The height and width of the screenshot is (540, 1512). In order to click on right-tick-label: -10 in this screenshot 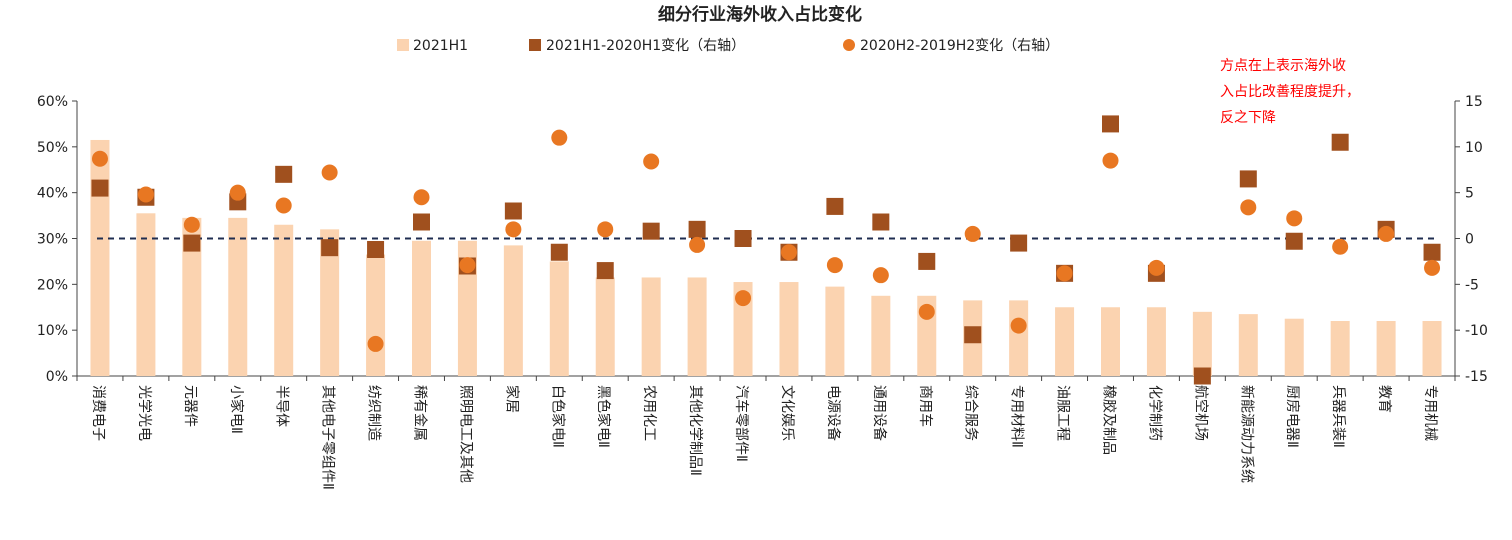, I will do `click(1476, 331)`.